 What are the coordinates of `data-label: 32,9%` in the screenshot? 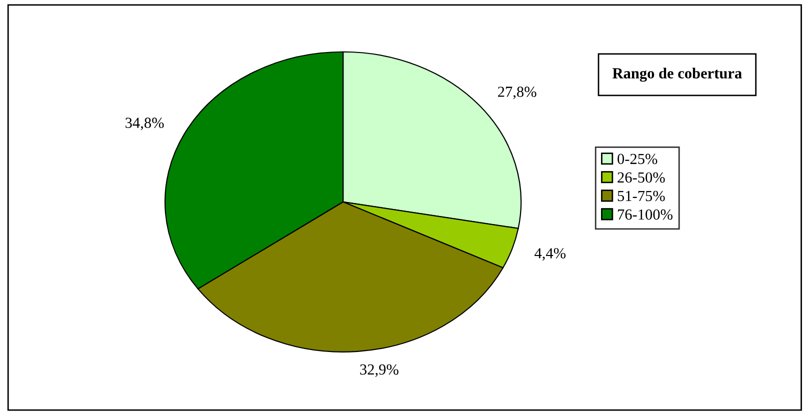 It's located at (379, 370).